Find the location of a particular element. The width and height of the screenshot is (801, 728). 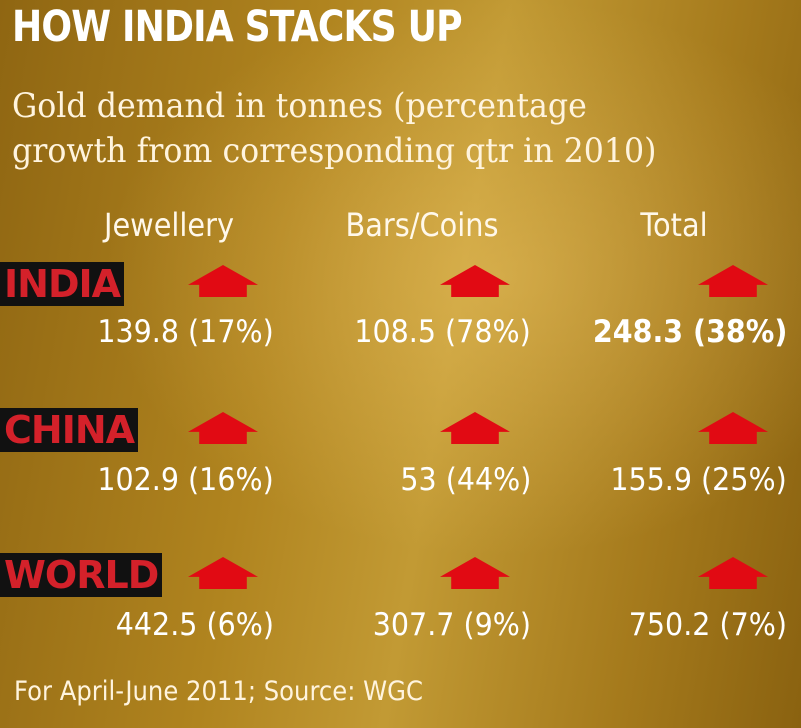

subtitle-line-1: Gold demand in tonnes (percentage is located at coordinates (299, 106).